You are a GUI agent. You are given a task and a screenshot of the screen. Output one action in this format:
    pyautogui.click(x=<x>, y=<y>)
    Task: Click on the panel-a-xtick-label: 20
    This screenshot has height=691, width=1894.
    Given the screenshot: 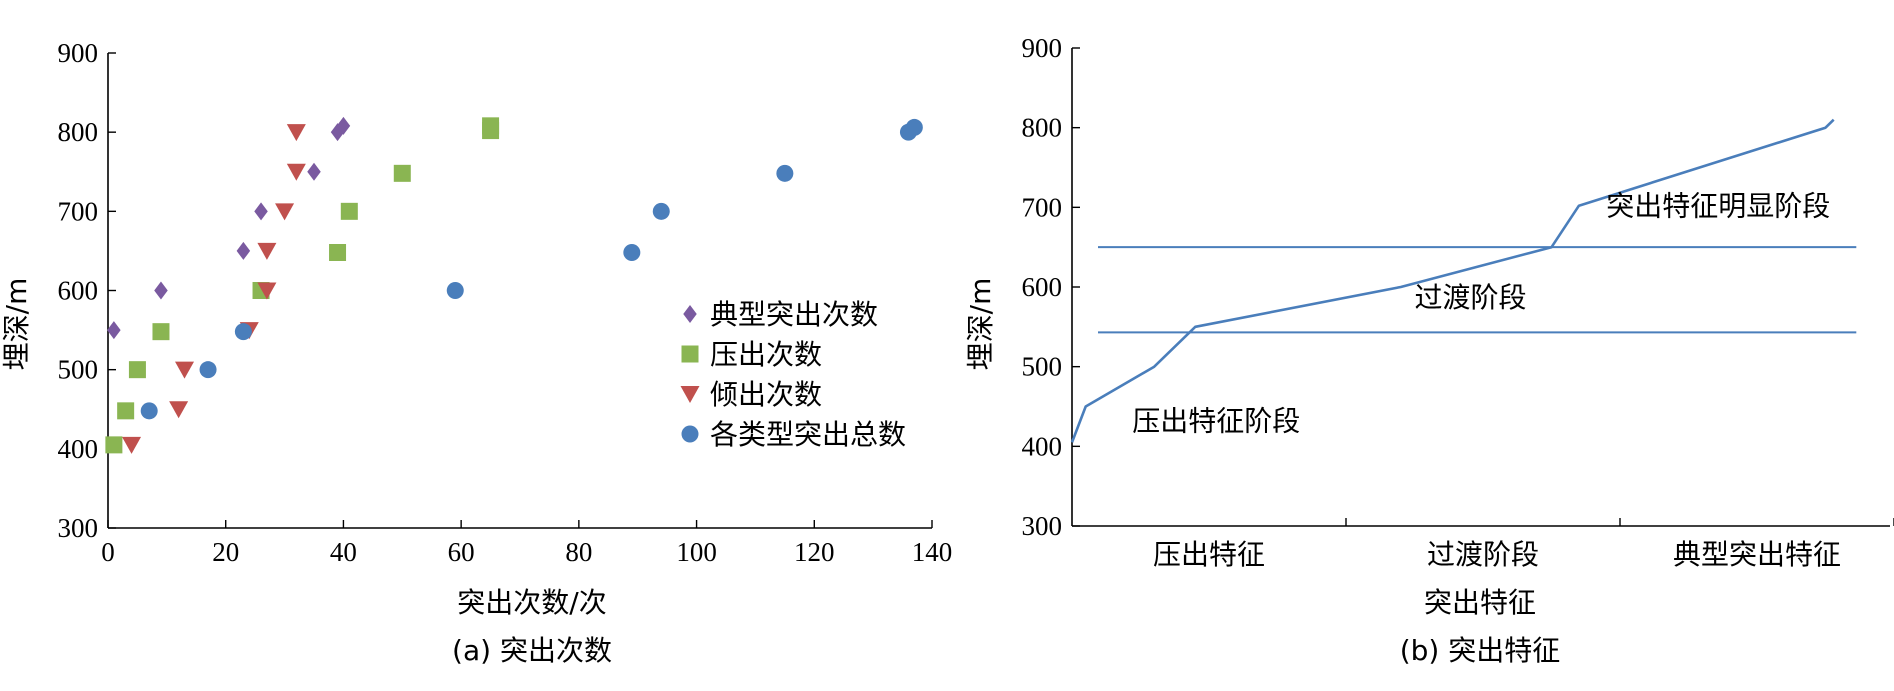 What is the action you would take?
    pyautogui.click(x=225, y=552)
    